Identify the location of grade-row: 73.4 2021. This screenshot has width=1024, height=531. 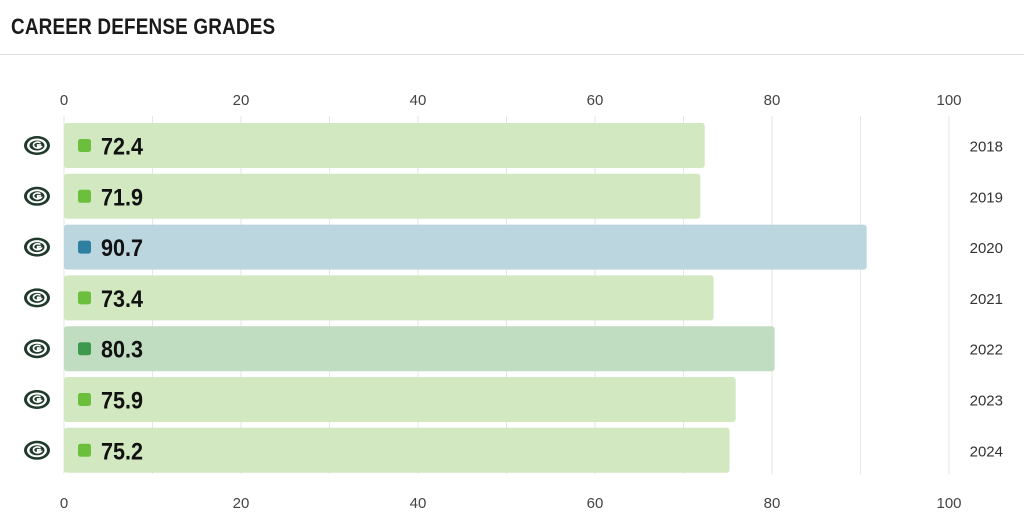
(513, 298).